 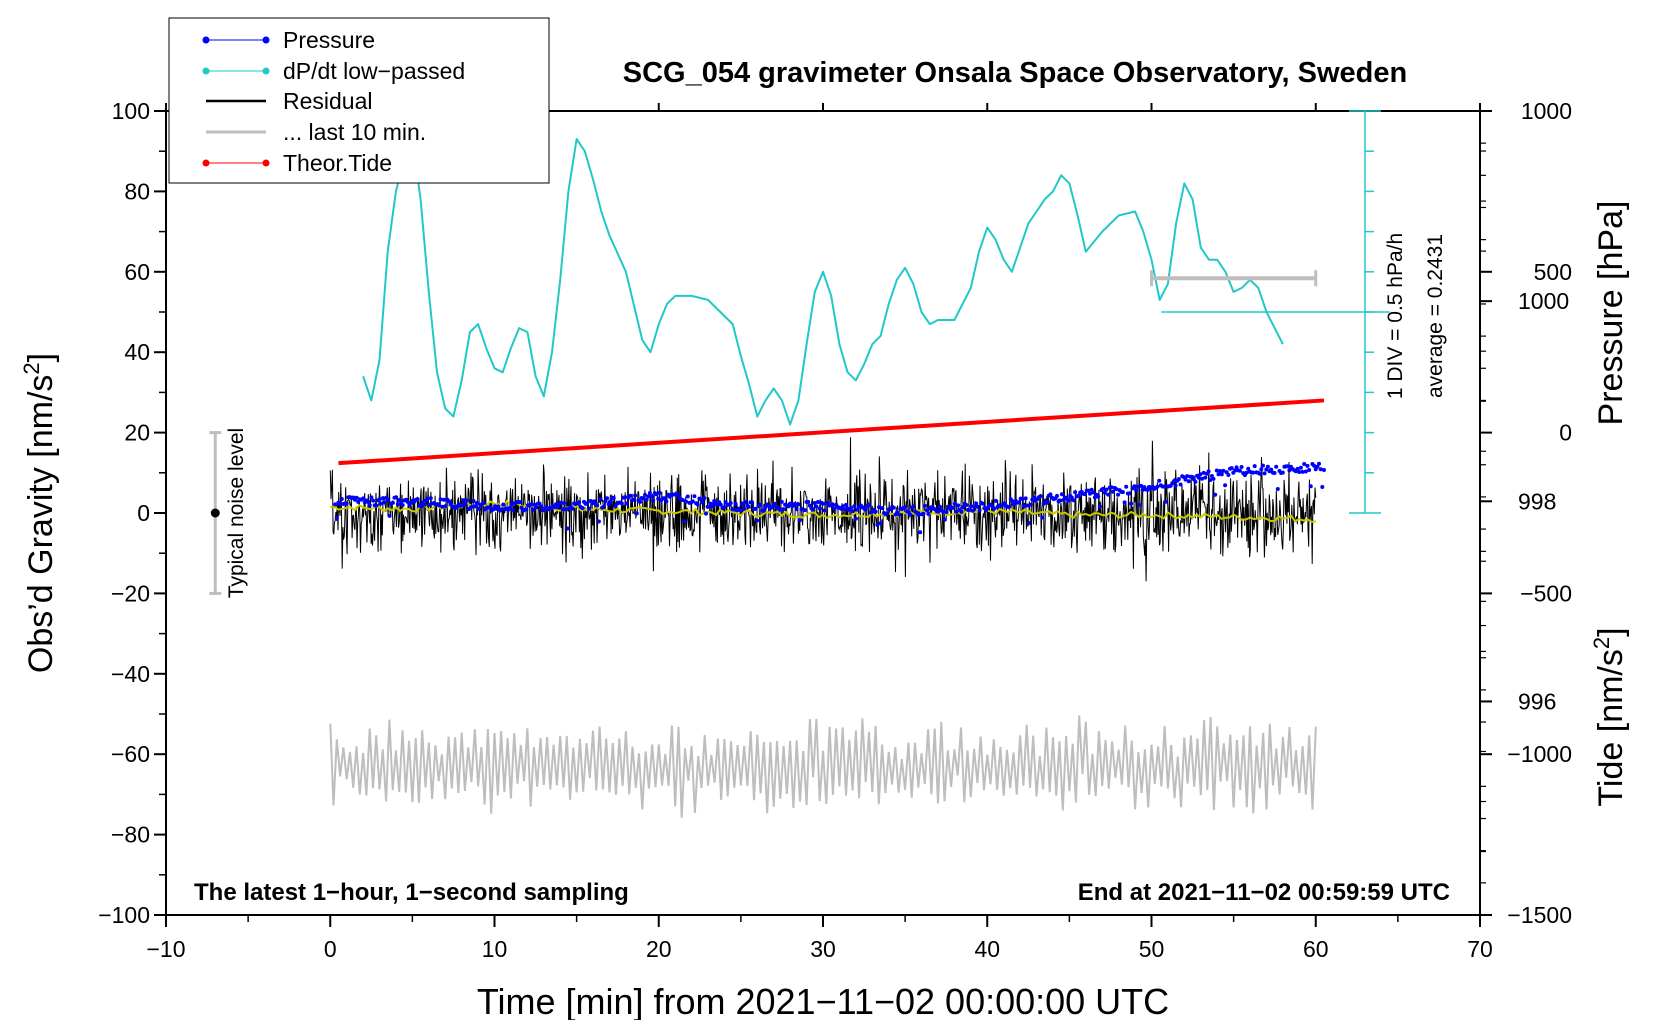 What do you see at coordinates (143, 513) in the screenshot?
I see `y-tick-label: 0` at bounding box center [143, 513].